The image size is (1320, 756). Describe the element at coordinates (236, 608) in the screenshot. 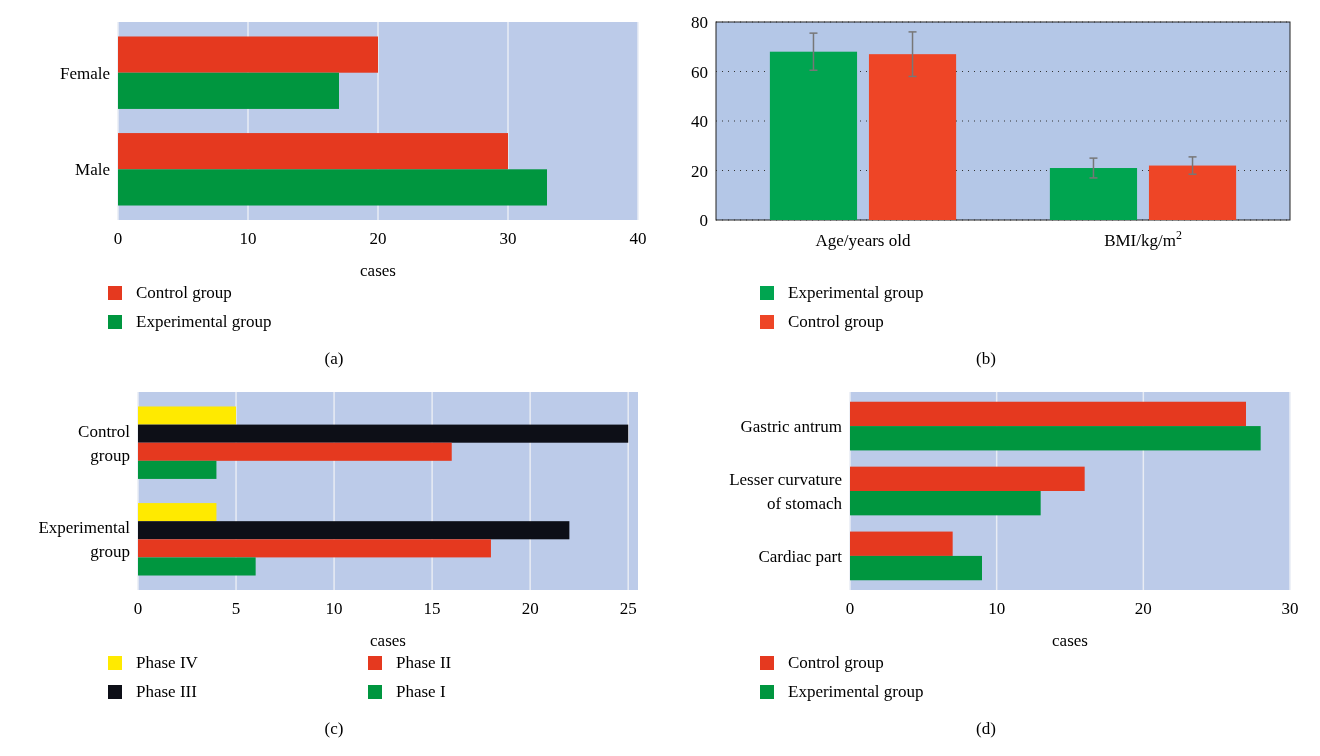

I see `x-tick-label: 5` at that location.